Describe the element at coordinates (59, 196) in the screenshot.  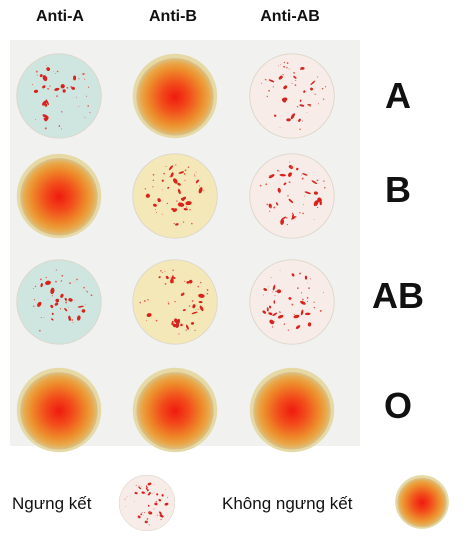
I see `test-card-b-anti-a` at that location.